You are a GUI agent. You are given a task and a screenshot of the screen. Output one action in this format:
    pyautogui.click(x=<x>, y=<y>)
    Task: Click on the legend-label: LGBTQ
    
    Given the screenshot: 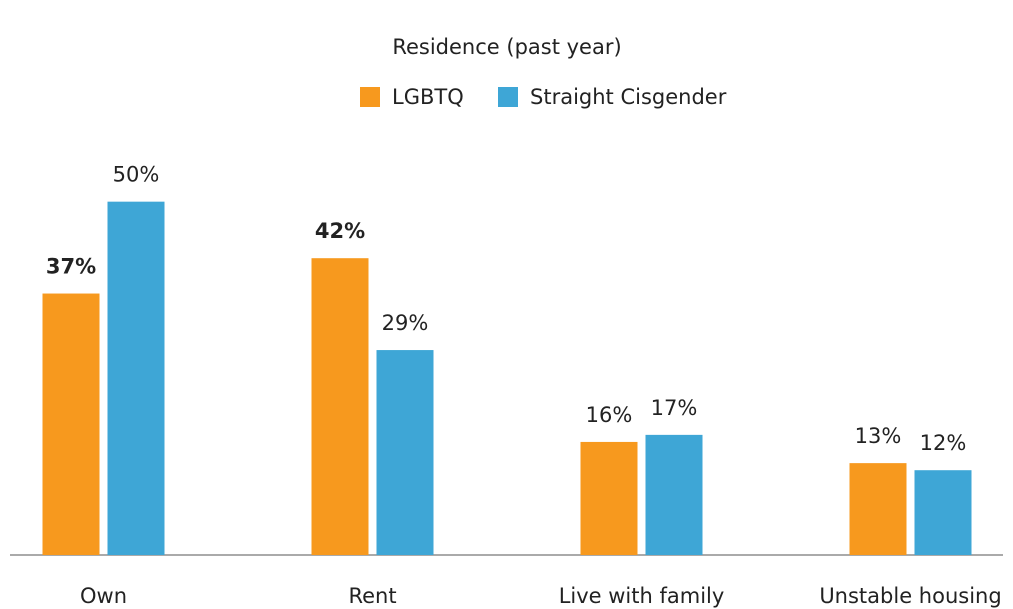 What is the action you would take?
    pyautogui.click(x=428, y=97)
    